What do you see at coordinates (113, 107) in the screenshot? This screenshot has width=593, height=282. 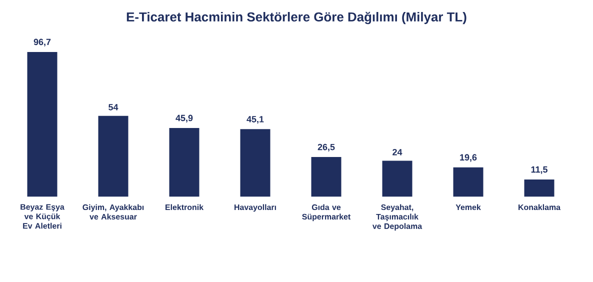 I see `data-label: 54` at bounding box center [113, 107].